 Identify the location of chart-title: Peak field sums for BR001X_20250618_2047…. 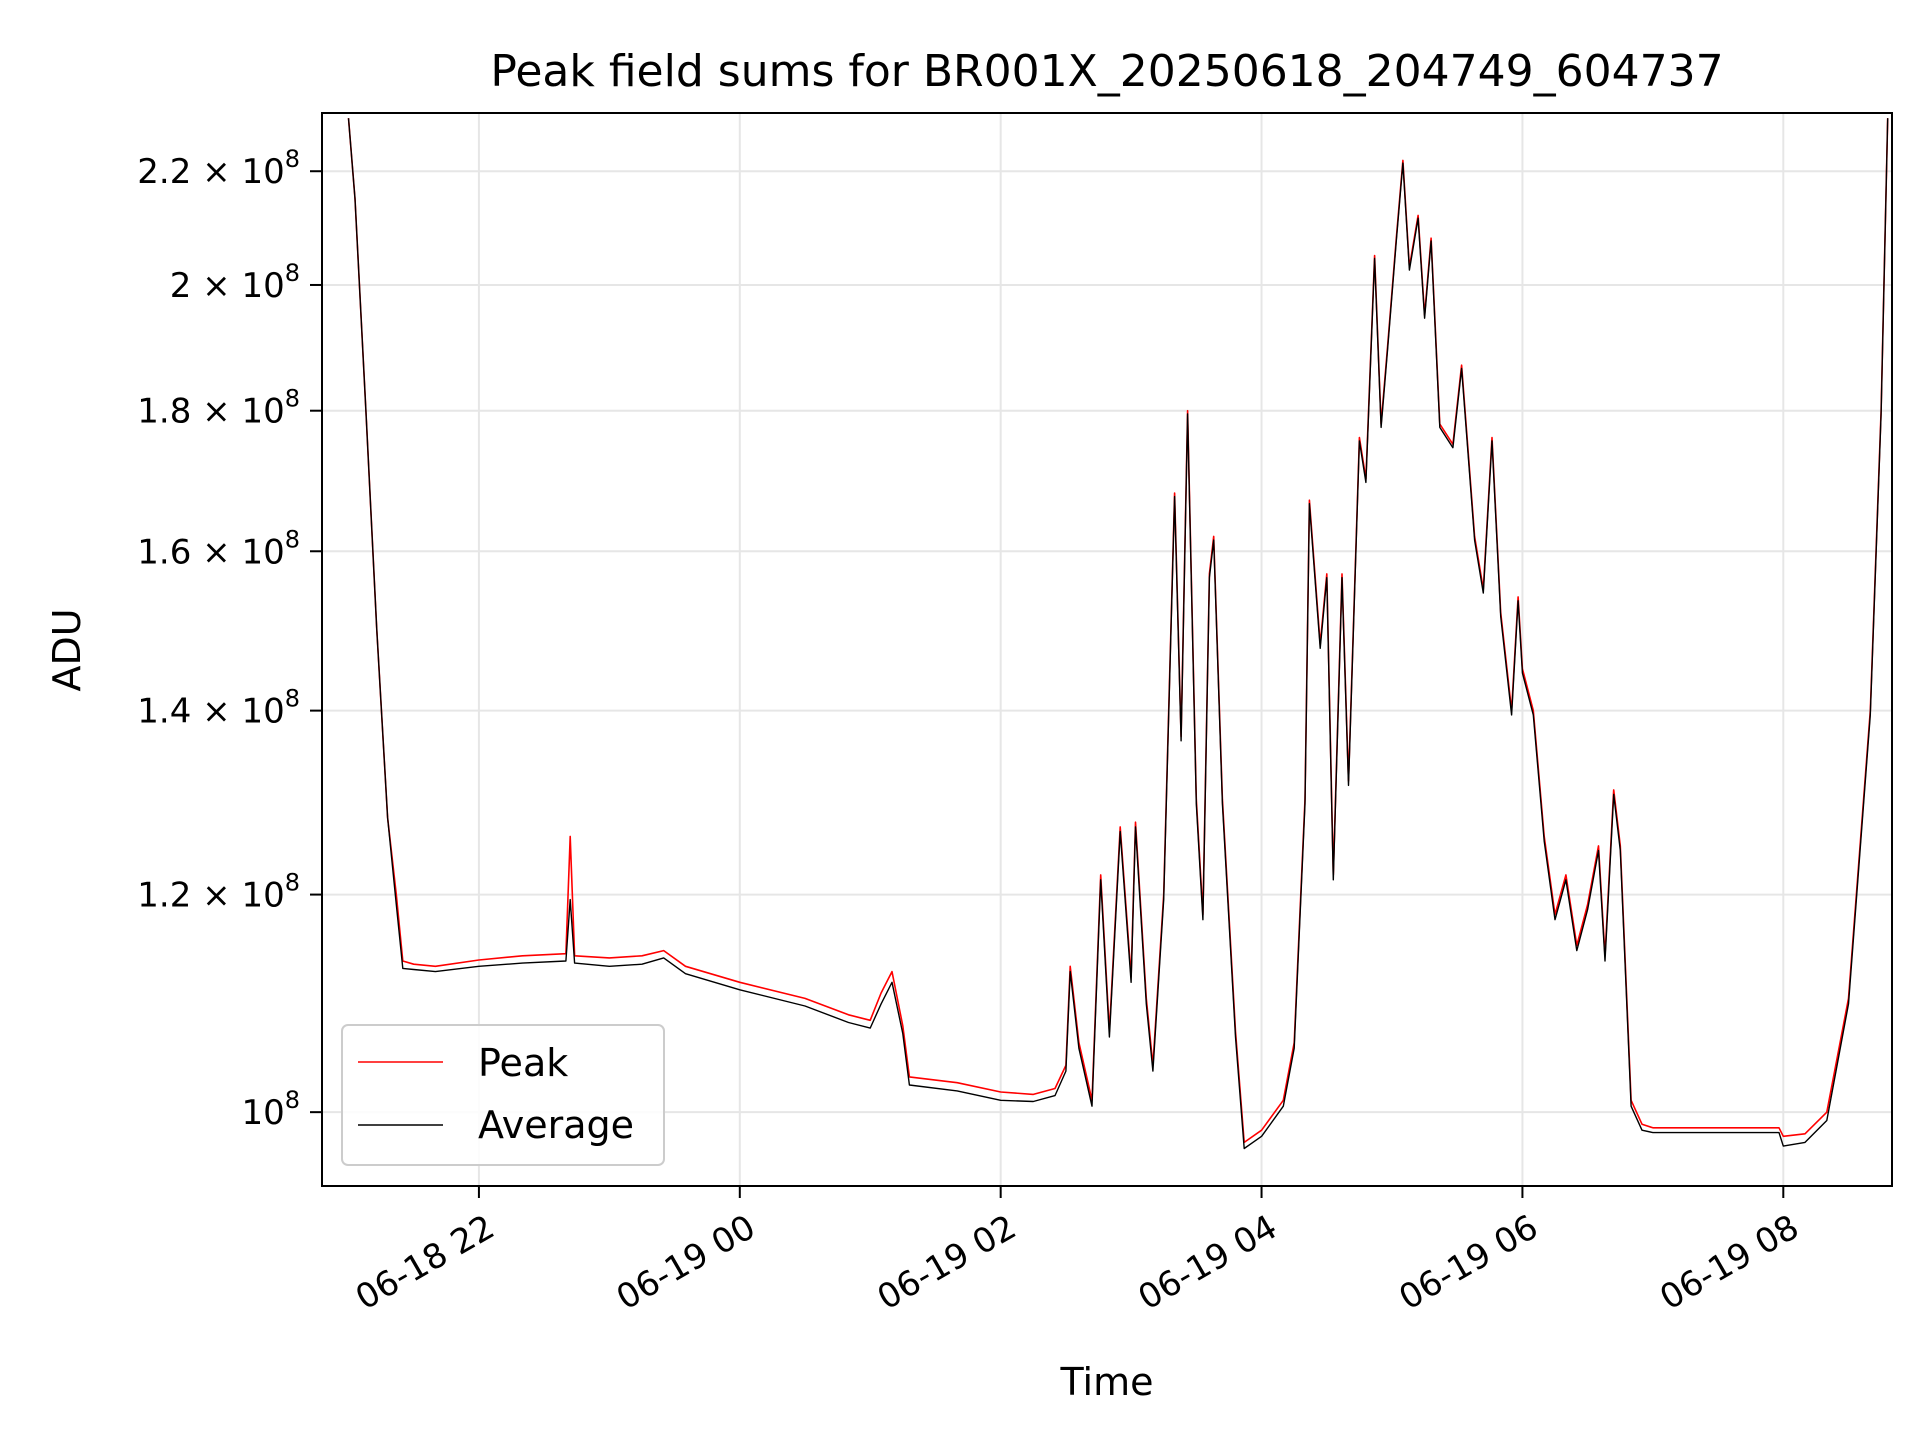
(1106, 71).